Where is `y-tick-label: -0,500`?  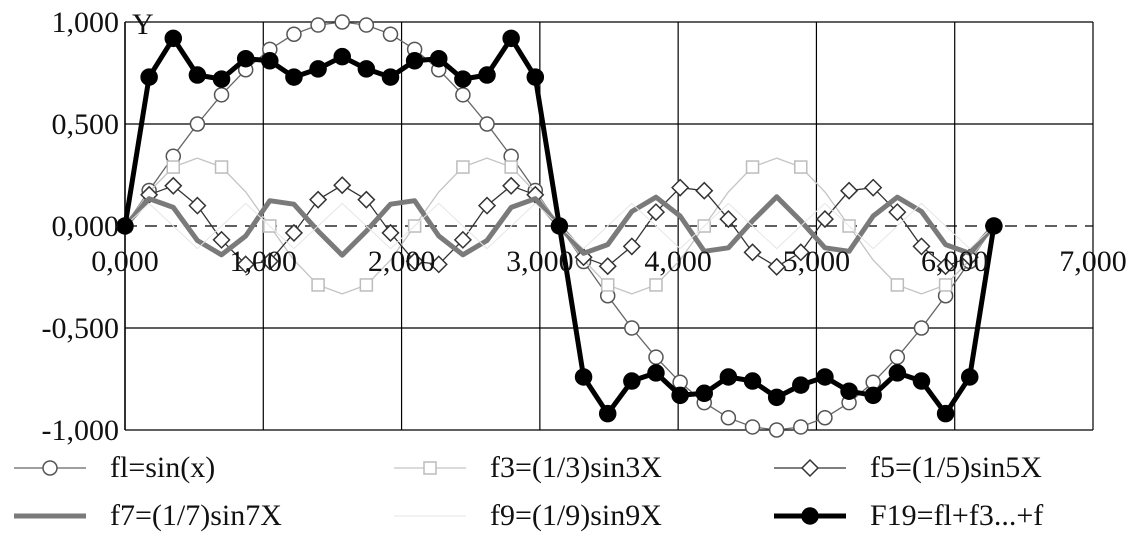 y-tick-label: -0,500 is located at coordinates (81, 328).